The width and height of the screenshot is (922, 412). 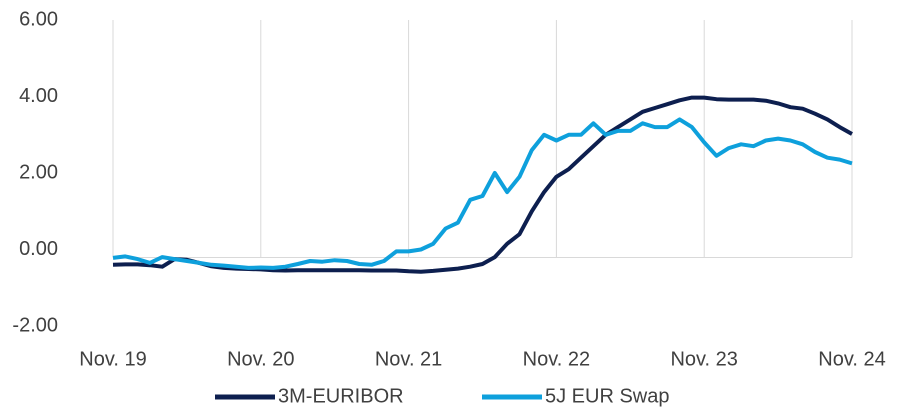 I want to click on y-tick-label: 6.00, so click(x=38, y=19).